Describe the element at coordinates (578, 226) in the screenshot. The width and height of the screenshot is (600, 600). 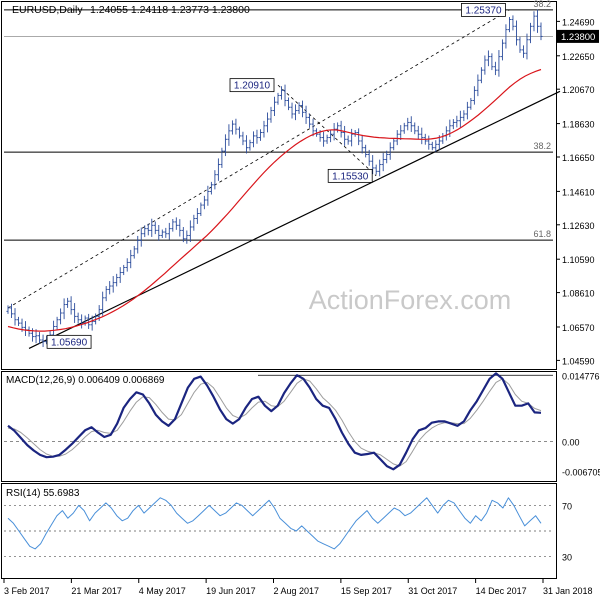
I see `price-tick-label: 1.12630` at that location.